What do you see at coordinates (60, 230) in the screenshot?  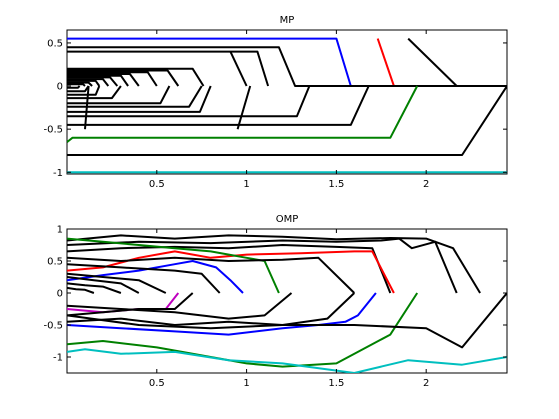 I see `y-tick-label: 1` at bounding box center [60, 230].